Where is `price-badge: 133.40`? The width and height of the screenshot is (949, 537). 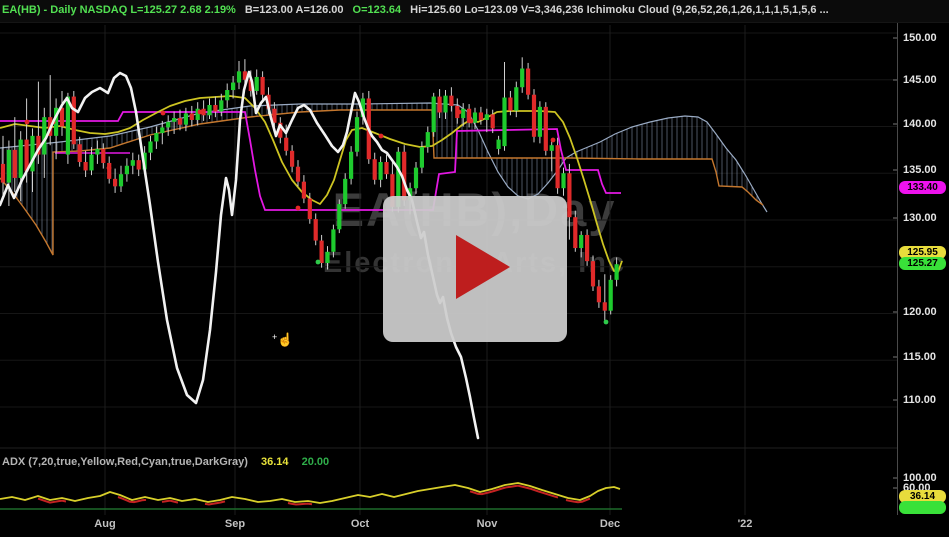 price-badge: 133.40 is located at coordinates (922, 187).